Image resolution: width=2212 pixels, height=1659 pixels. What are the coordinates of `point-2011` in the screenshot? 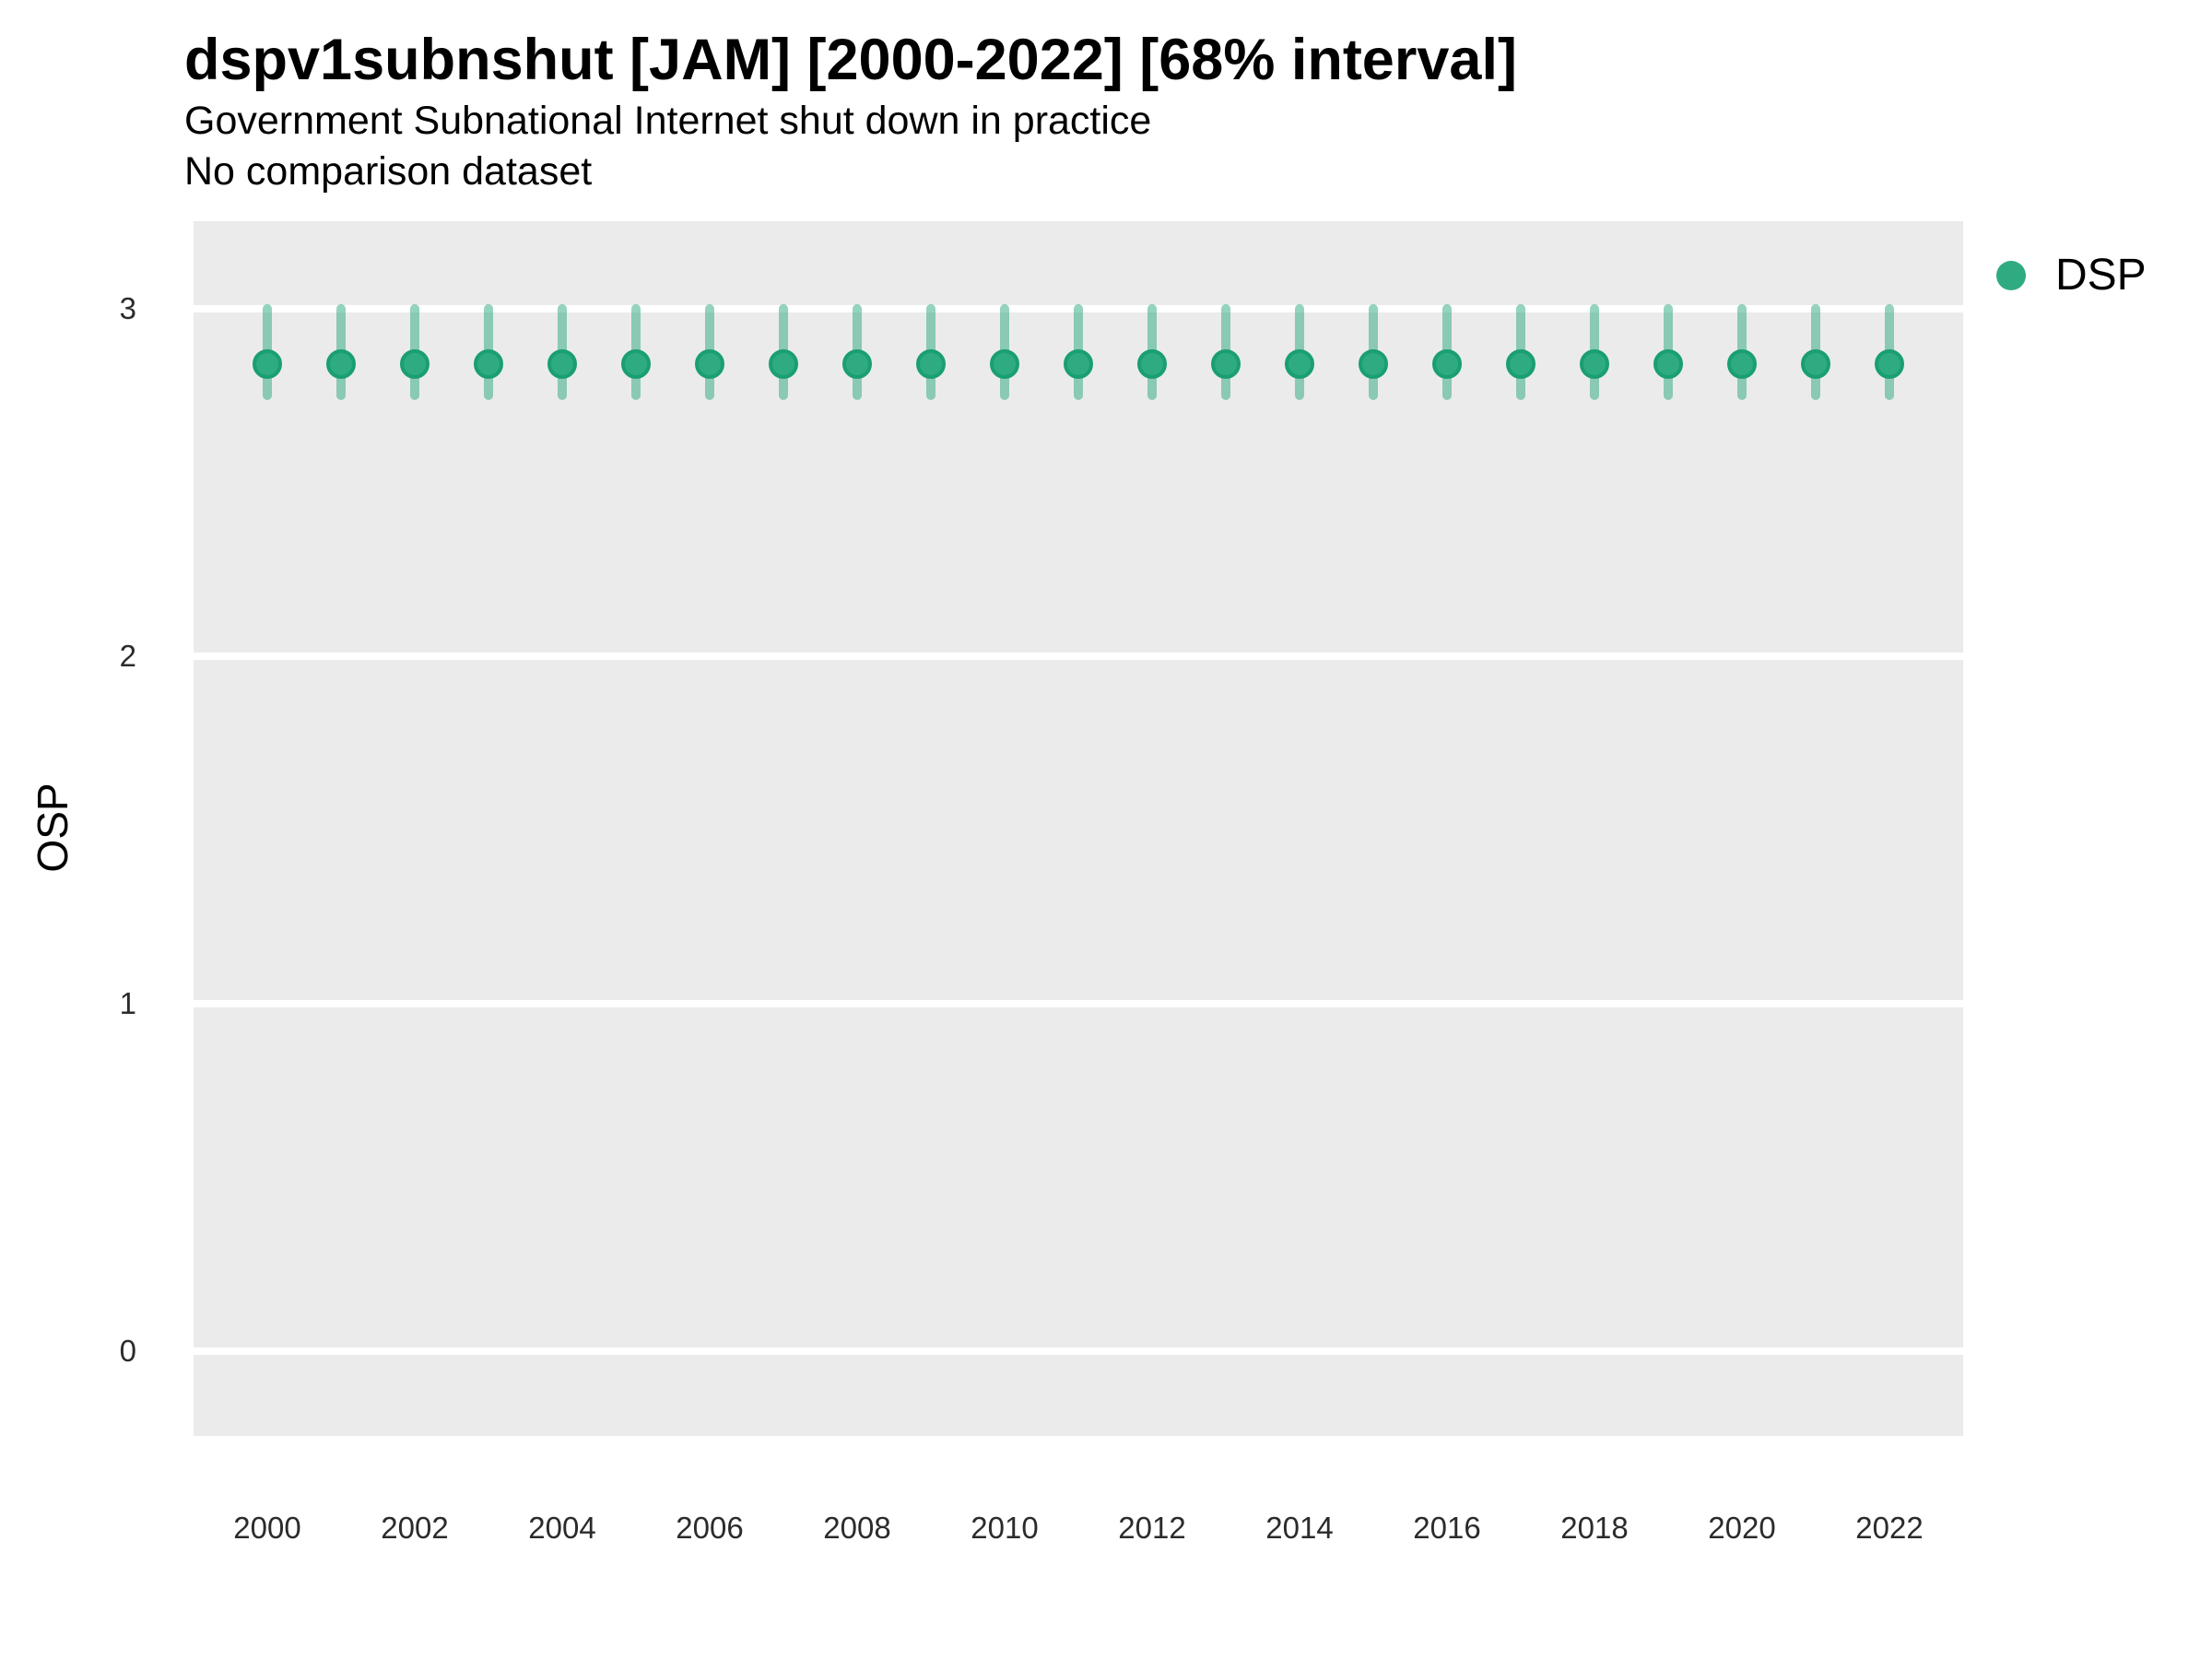 It's located at (1078, 364).